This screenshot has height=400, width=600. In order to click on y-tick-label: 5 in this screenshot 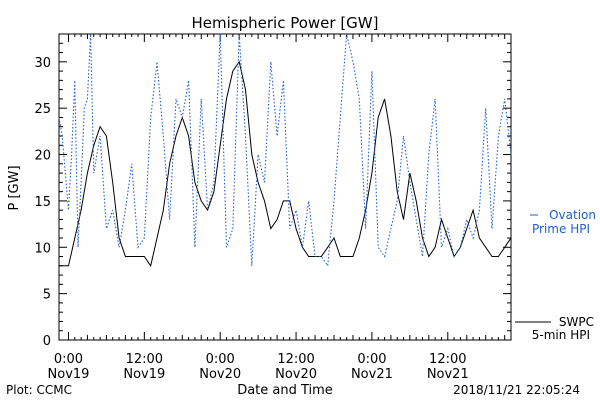, I will do `click(47, 295)`.